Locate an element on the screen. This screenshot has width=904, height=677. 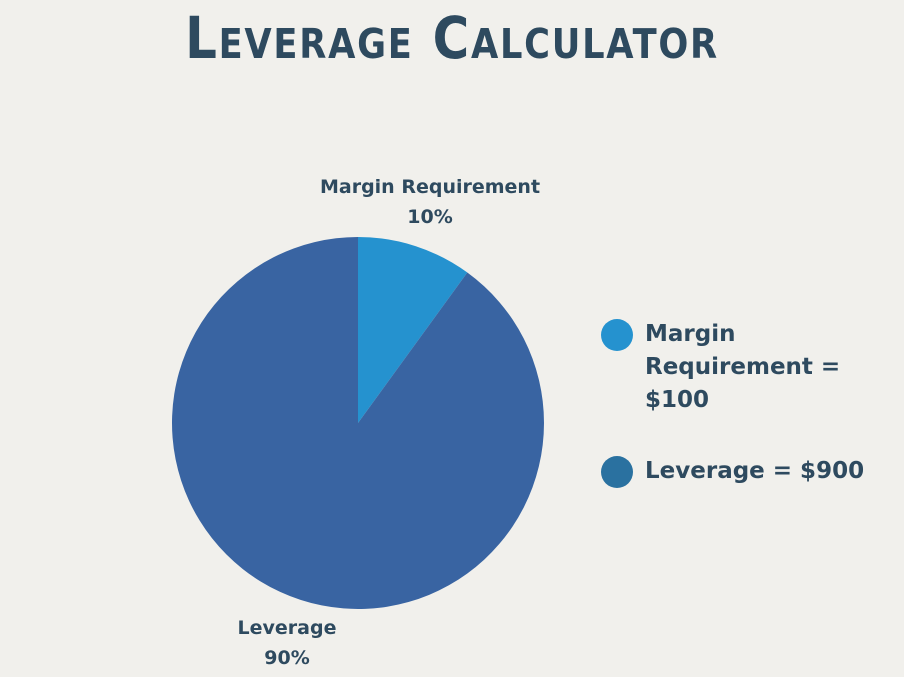
slice-label-margin-requirement: Margin Requirement 10% is located at coordinates (430, 202).